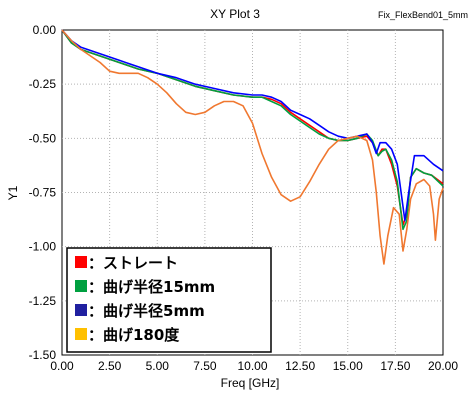  I want to click on legend: ：ストレート ：曲げ半径15mm ：曲げ半径5mm ：曲げ180度, so click(169, 300).